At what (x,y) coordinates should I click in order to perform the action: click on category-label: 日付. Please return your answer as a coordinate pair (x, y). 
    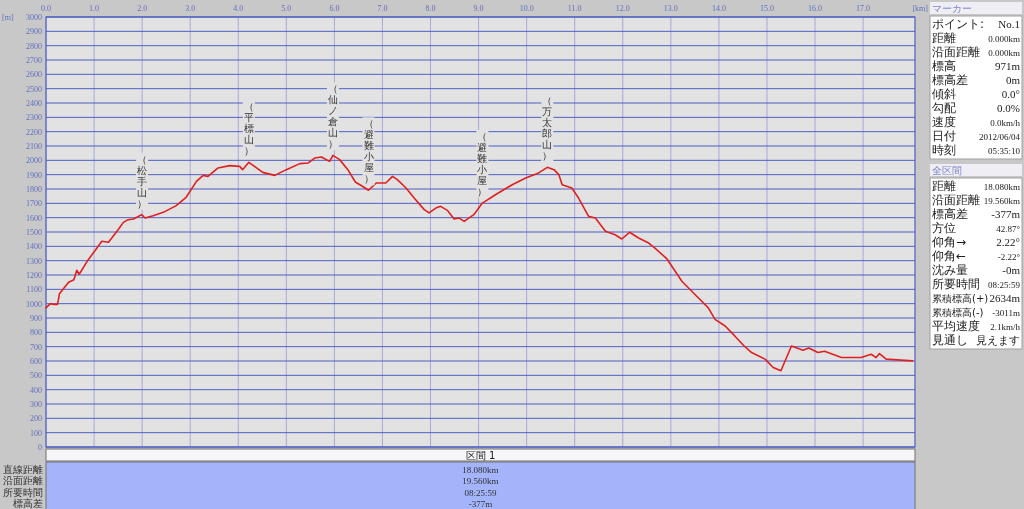
    Looking at the image, I should click on (944, 136).